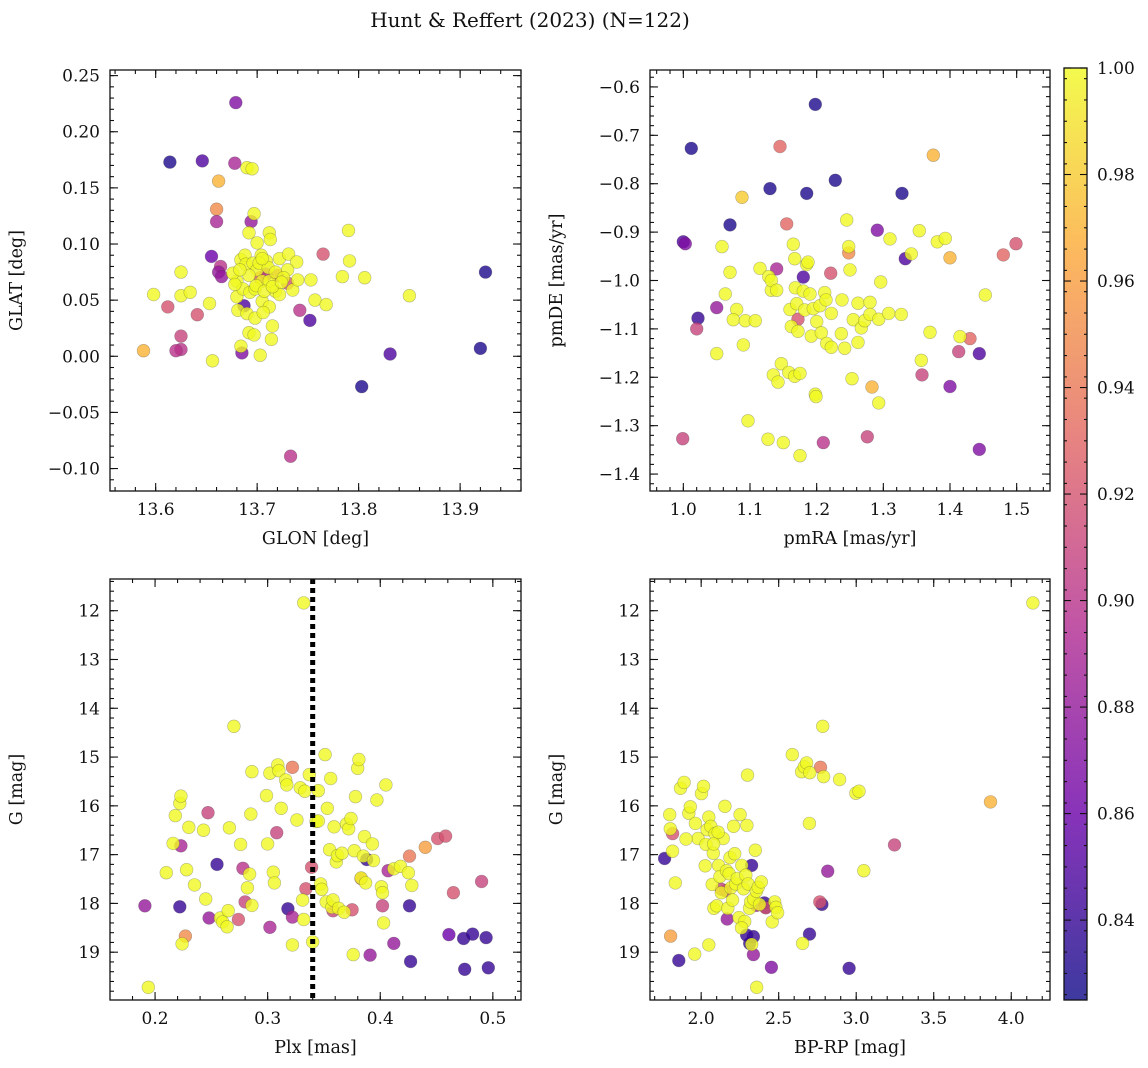  I want to click on x-axis-label: pmRA [mas/yr], so click(850, 539).